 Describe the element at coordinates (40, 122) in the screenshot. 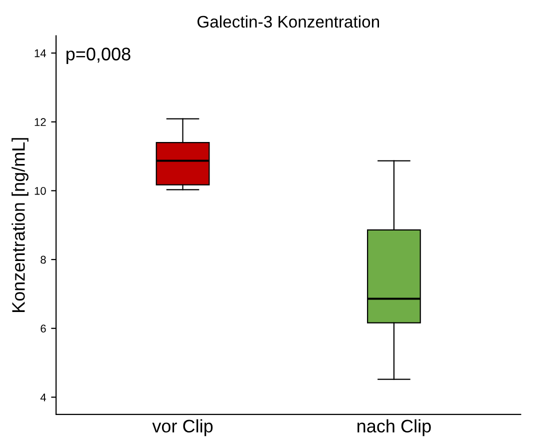

I see `y-tick-label: 12` at that location.